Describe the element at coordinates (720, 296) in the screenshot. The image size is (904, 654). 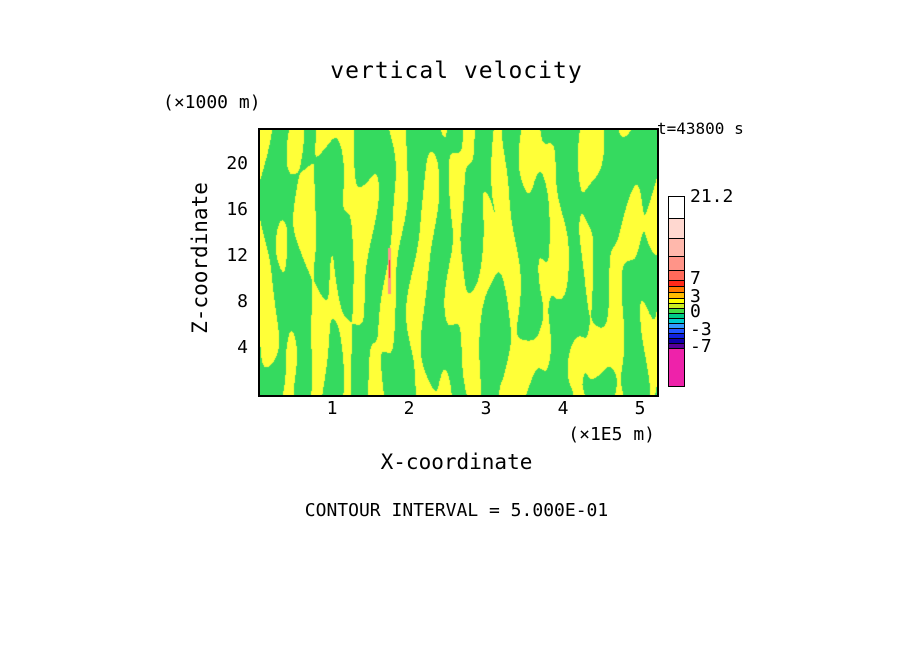
I see `colorbar-tick-labels: 7 3 0 -3 -7` at that location.